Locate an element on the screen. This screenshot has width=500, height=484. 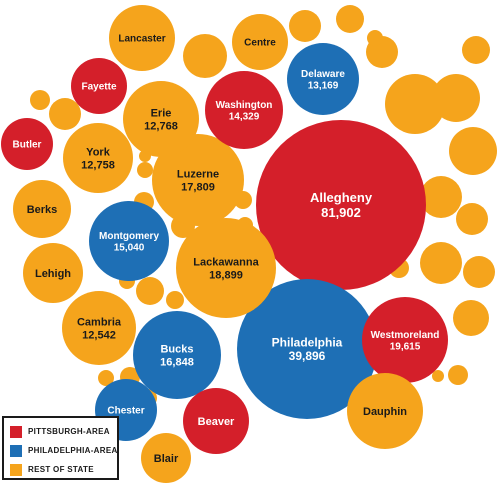
legend-item-pittsburgh: PITTSBURGH-AREA is located at coordinates (61, 431).